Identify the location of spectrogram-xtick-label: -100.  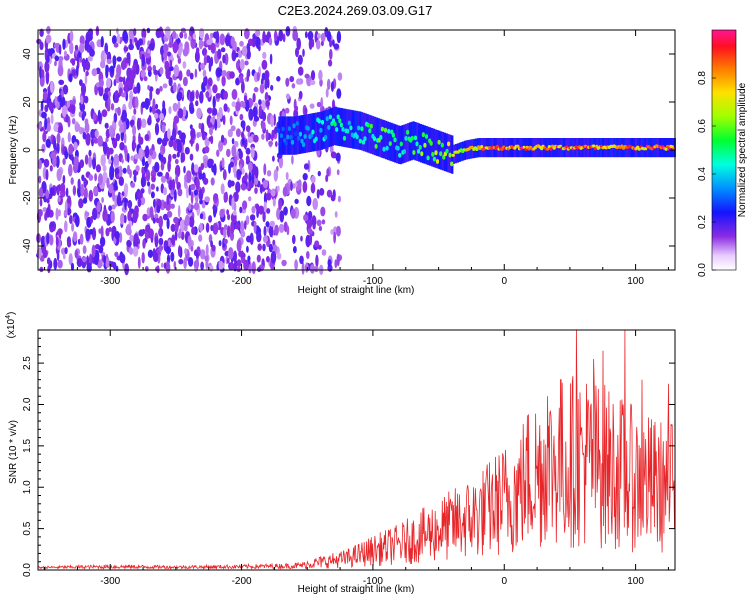
(373, 281).